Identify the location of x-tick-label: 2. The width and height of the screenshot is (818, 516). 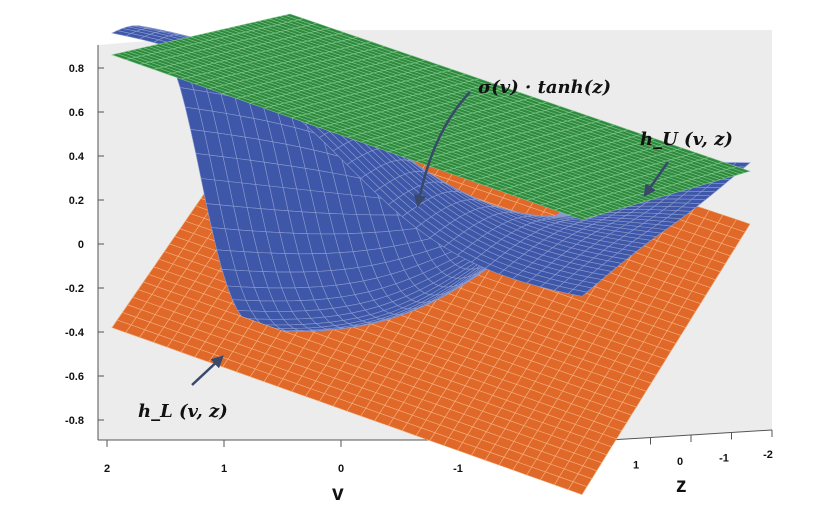
(107, 469).